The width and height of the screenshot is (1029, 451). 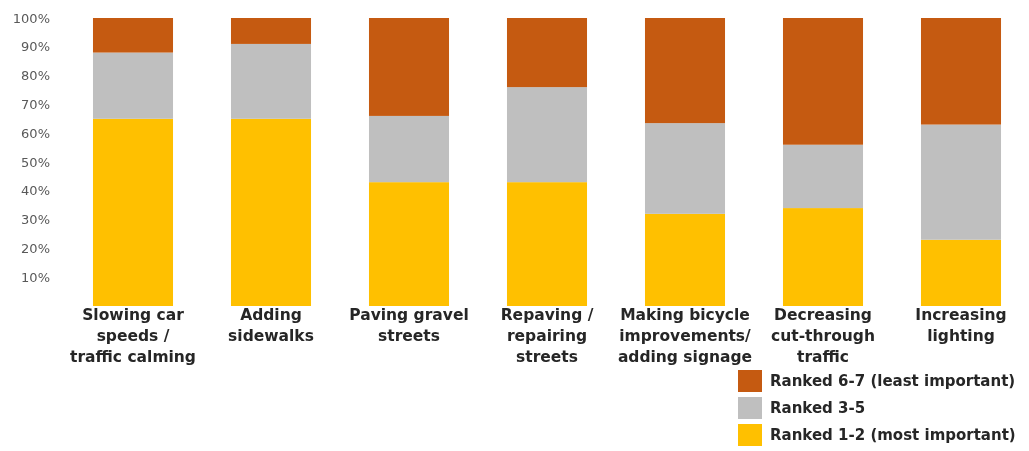 I want to click on x-tick-label: Paving gravel streets, so click(x=409, y=325).